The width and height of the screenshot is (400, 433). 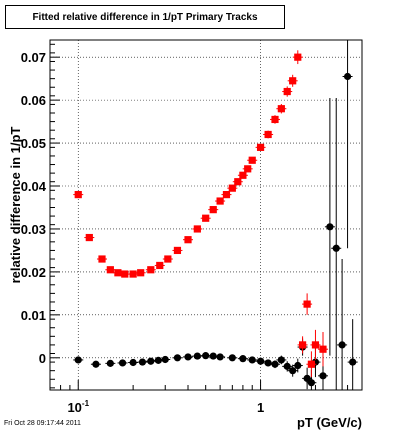 I want to click on y-tick-label: 0, so click(x=42, y=358).